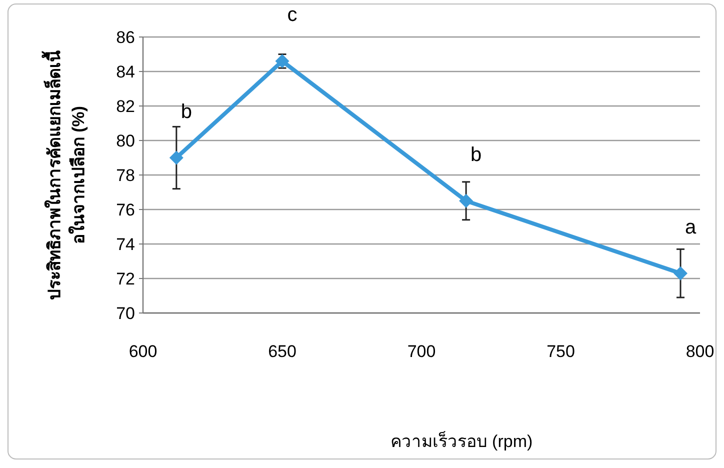  Describe the element at coordinates (421, 351) in the screenshot. I see `x-tick-label: 700` at that location.